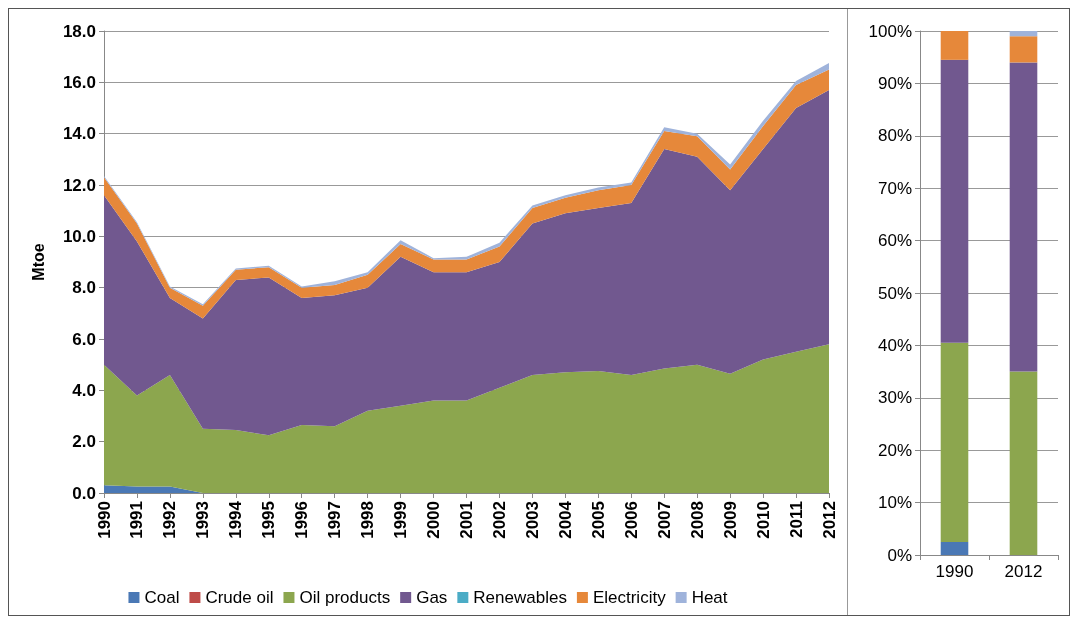  Describe the element at coordinates (239, 597) in the screenshot. I see `legend-label: Crude oil` at that location.